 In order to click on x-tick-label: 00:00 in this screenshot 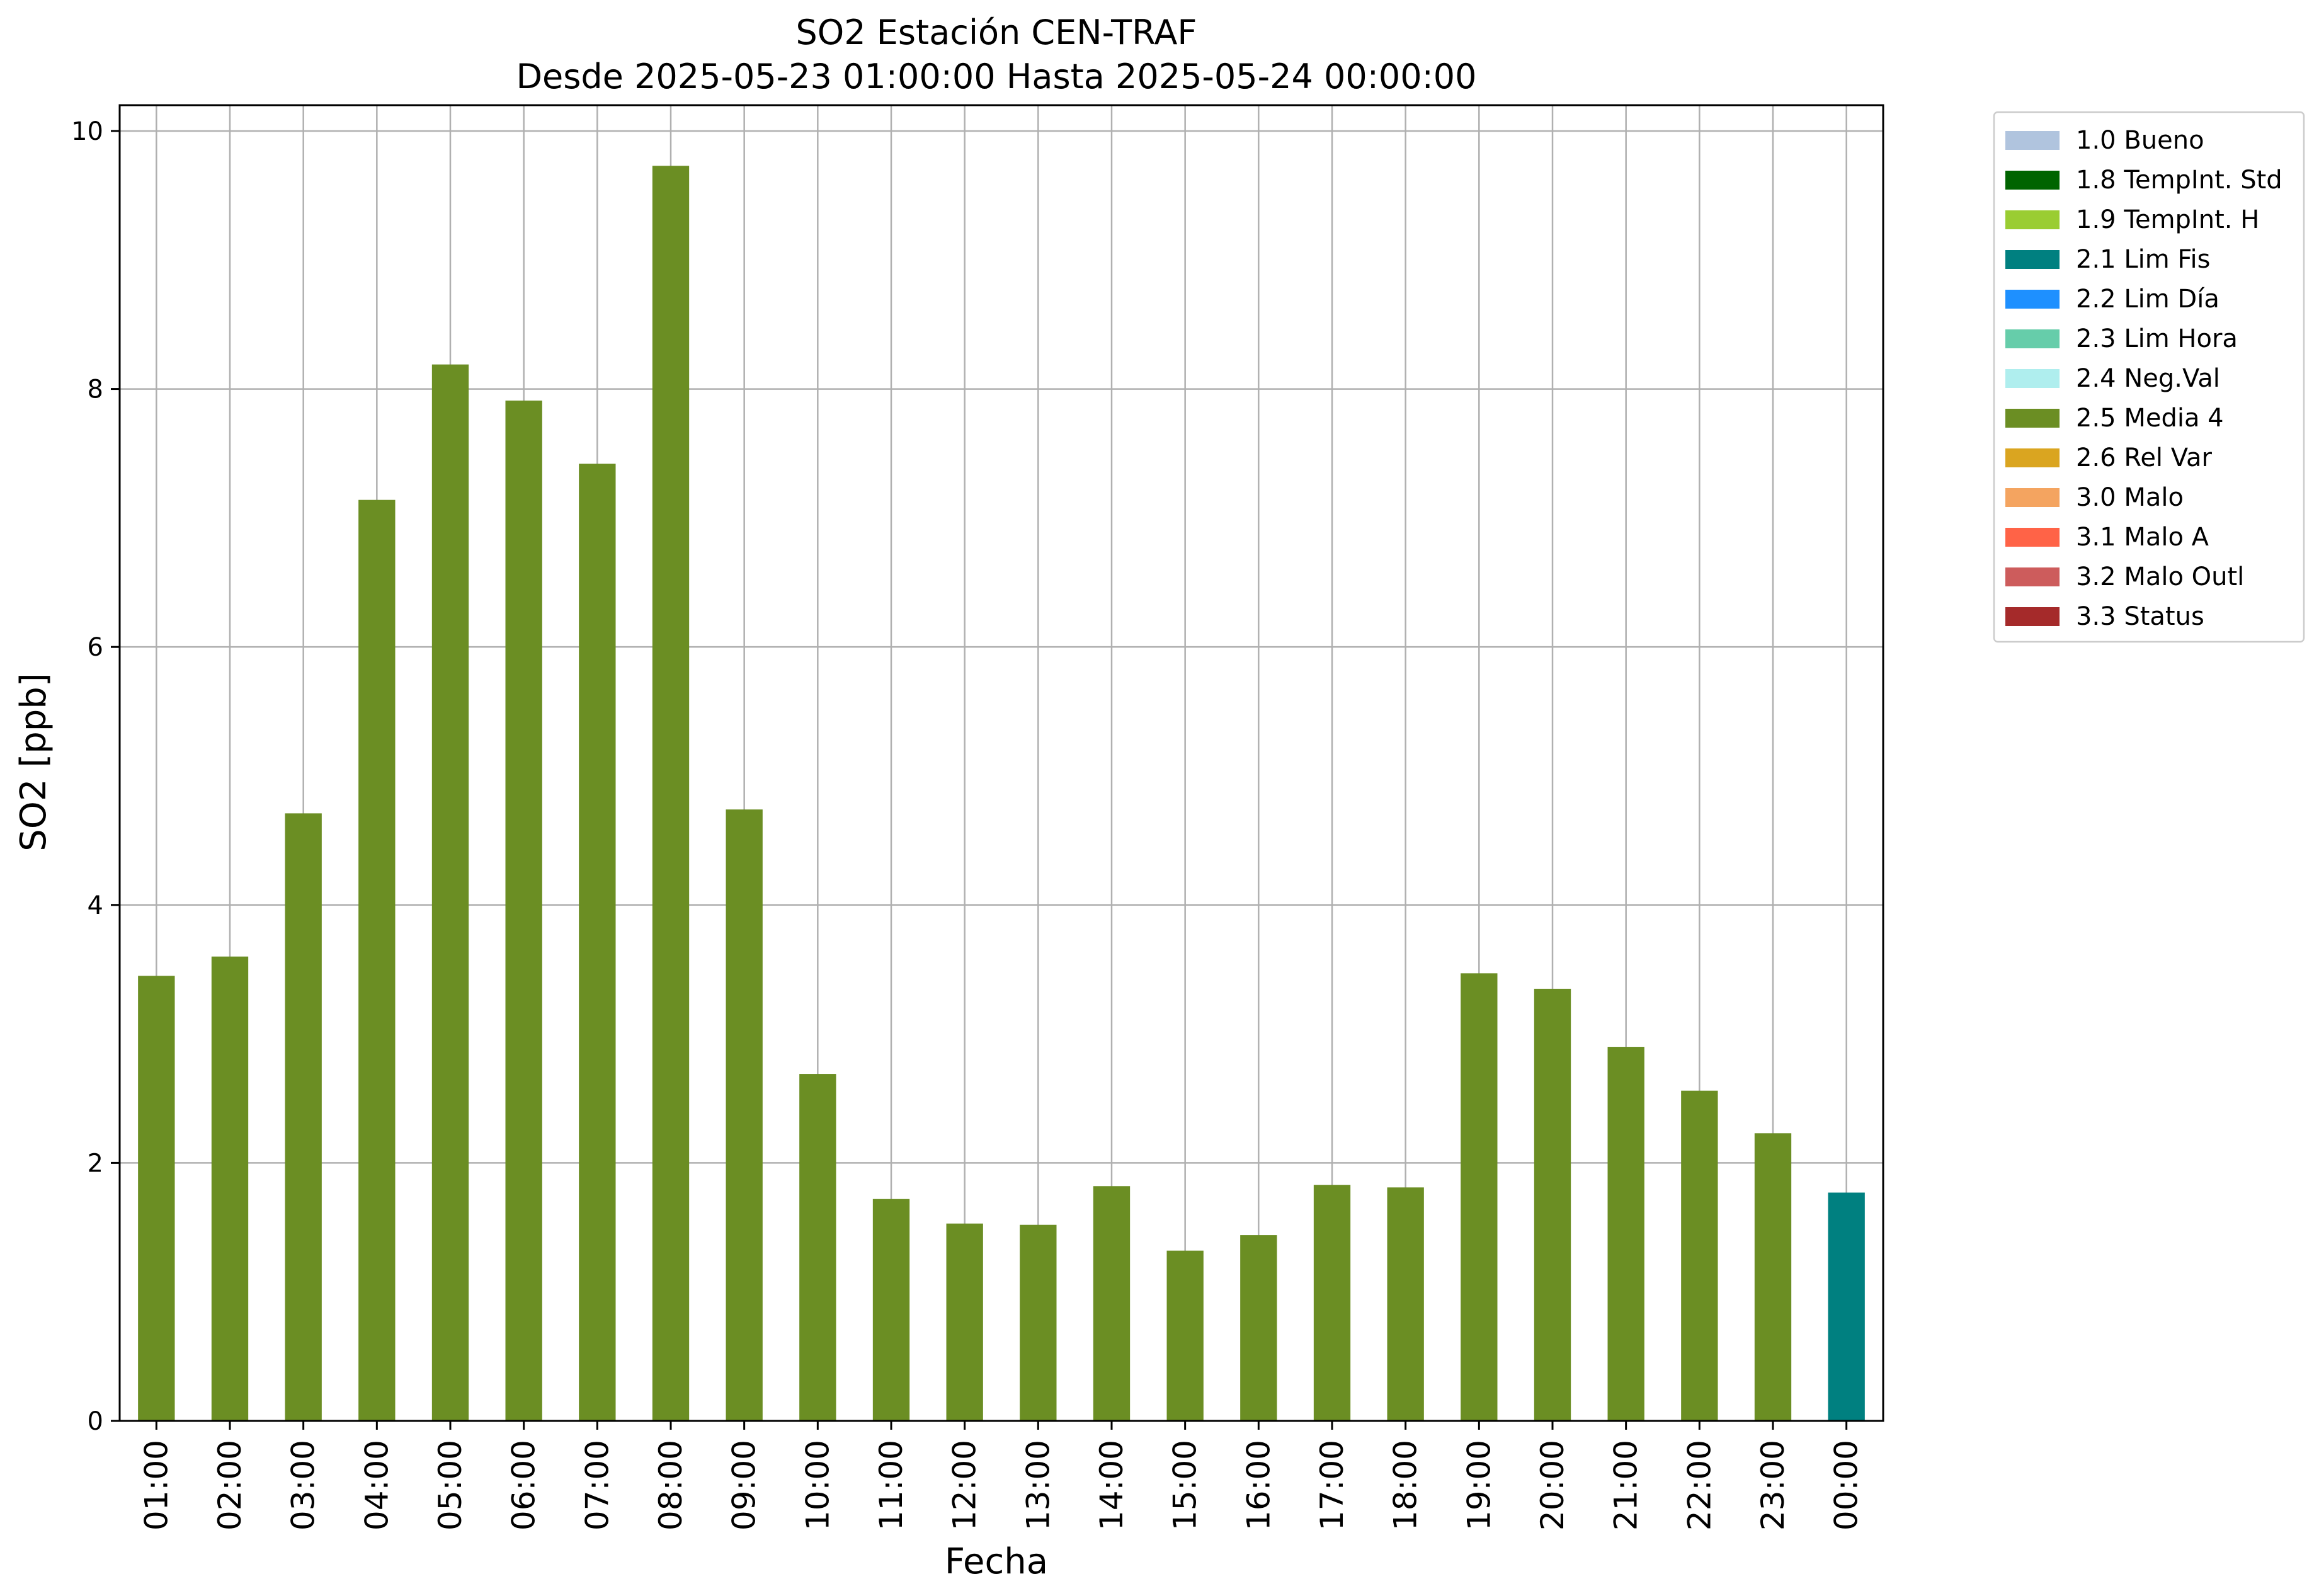, I will do `click(1846, 1485)`.